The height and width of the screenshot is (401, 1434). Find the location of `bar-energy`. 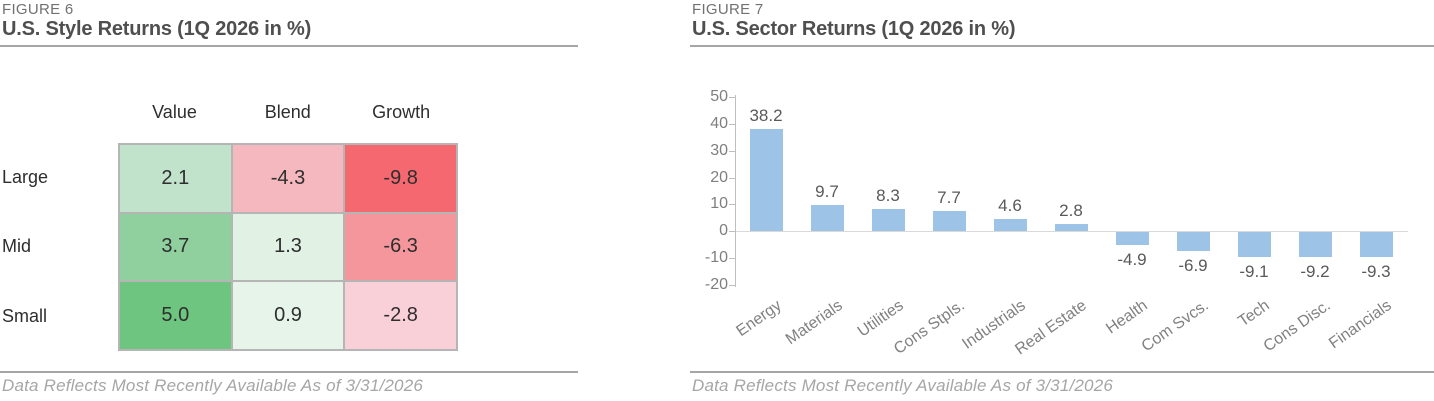

bar-energy is located at coordinates (766, 180).